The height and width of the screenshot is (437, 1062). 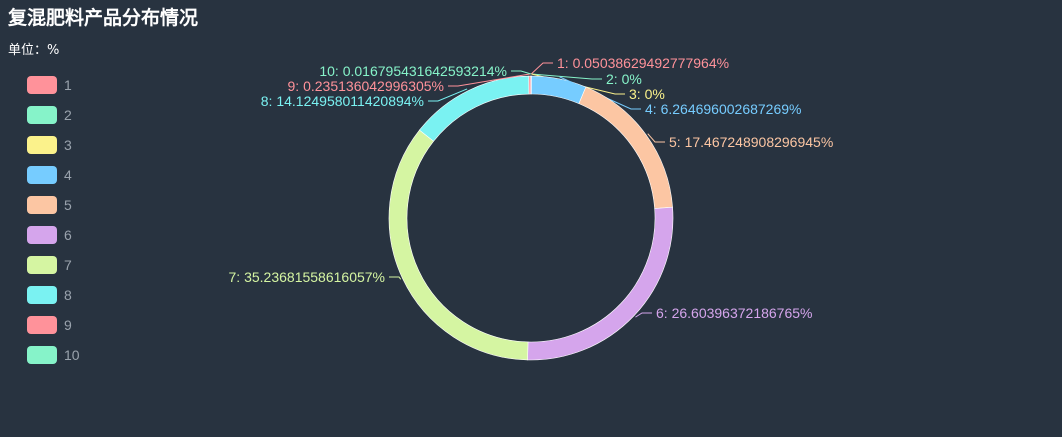 I want to click on legend-item-3: 3, so click(x=53, y=145).